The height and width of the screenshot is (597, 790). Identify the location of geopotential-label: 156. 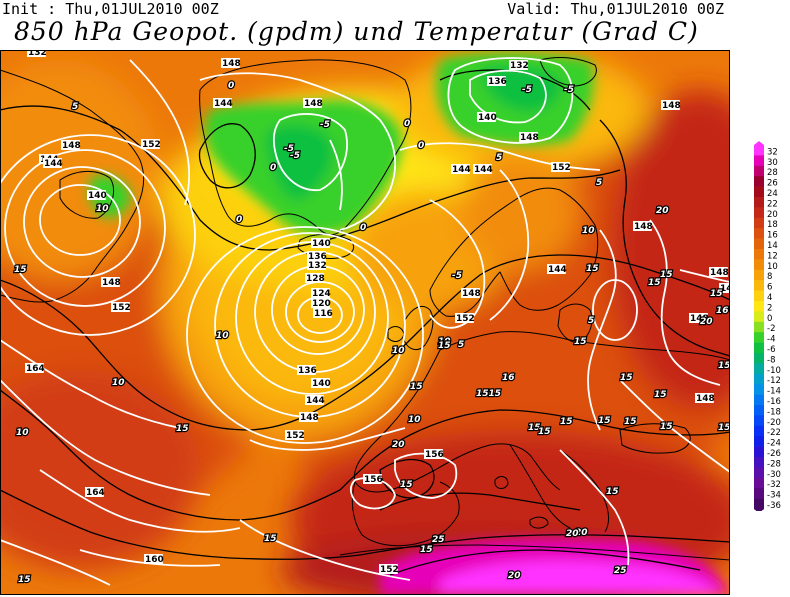
(373, 480).